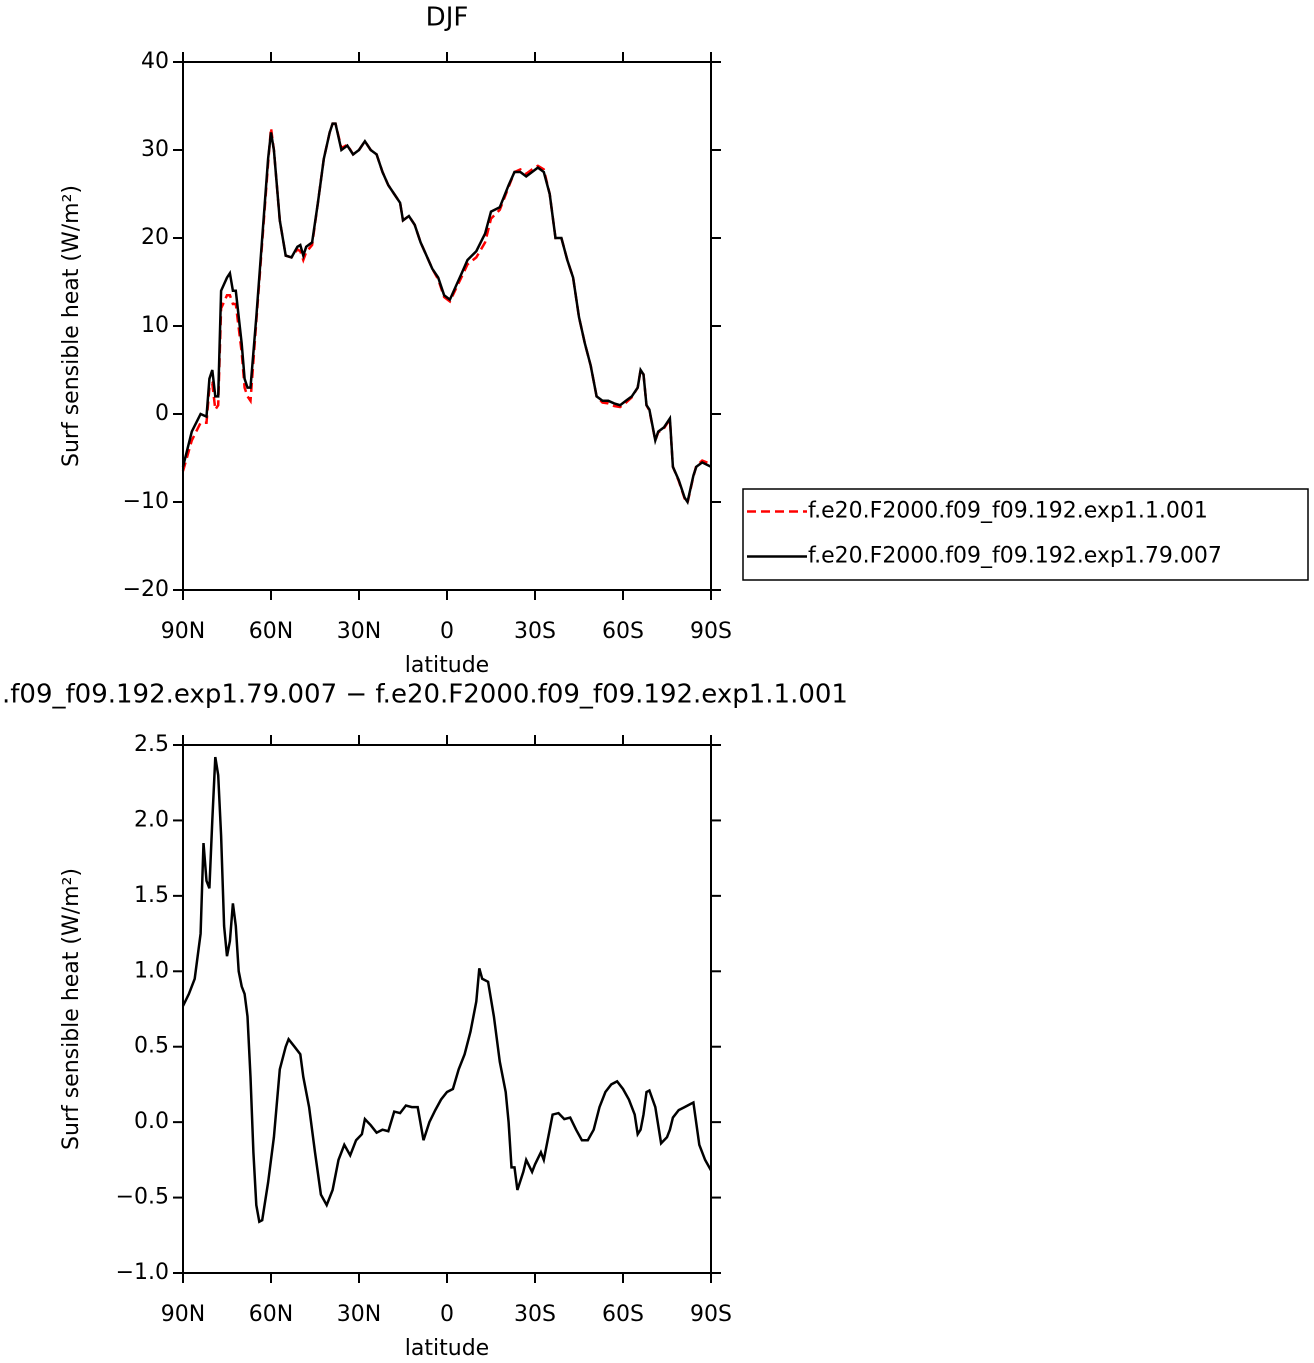  I want to click on y-tick-label: −0.5, so click(142, 1197).